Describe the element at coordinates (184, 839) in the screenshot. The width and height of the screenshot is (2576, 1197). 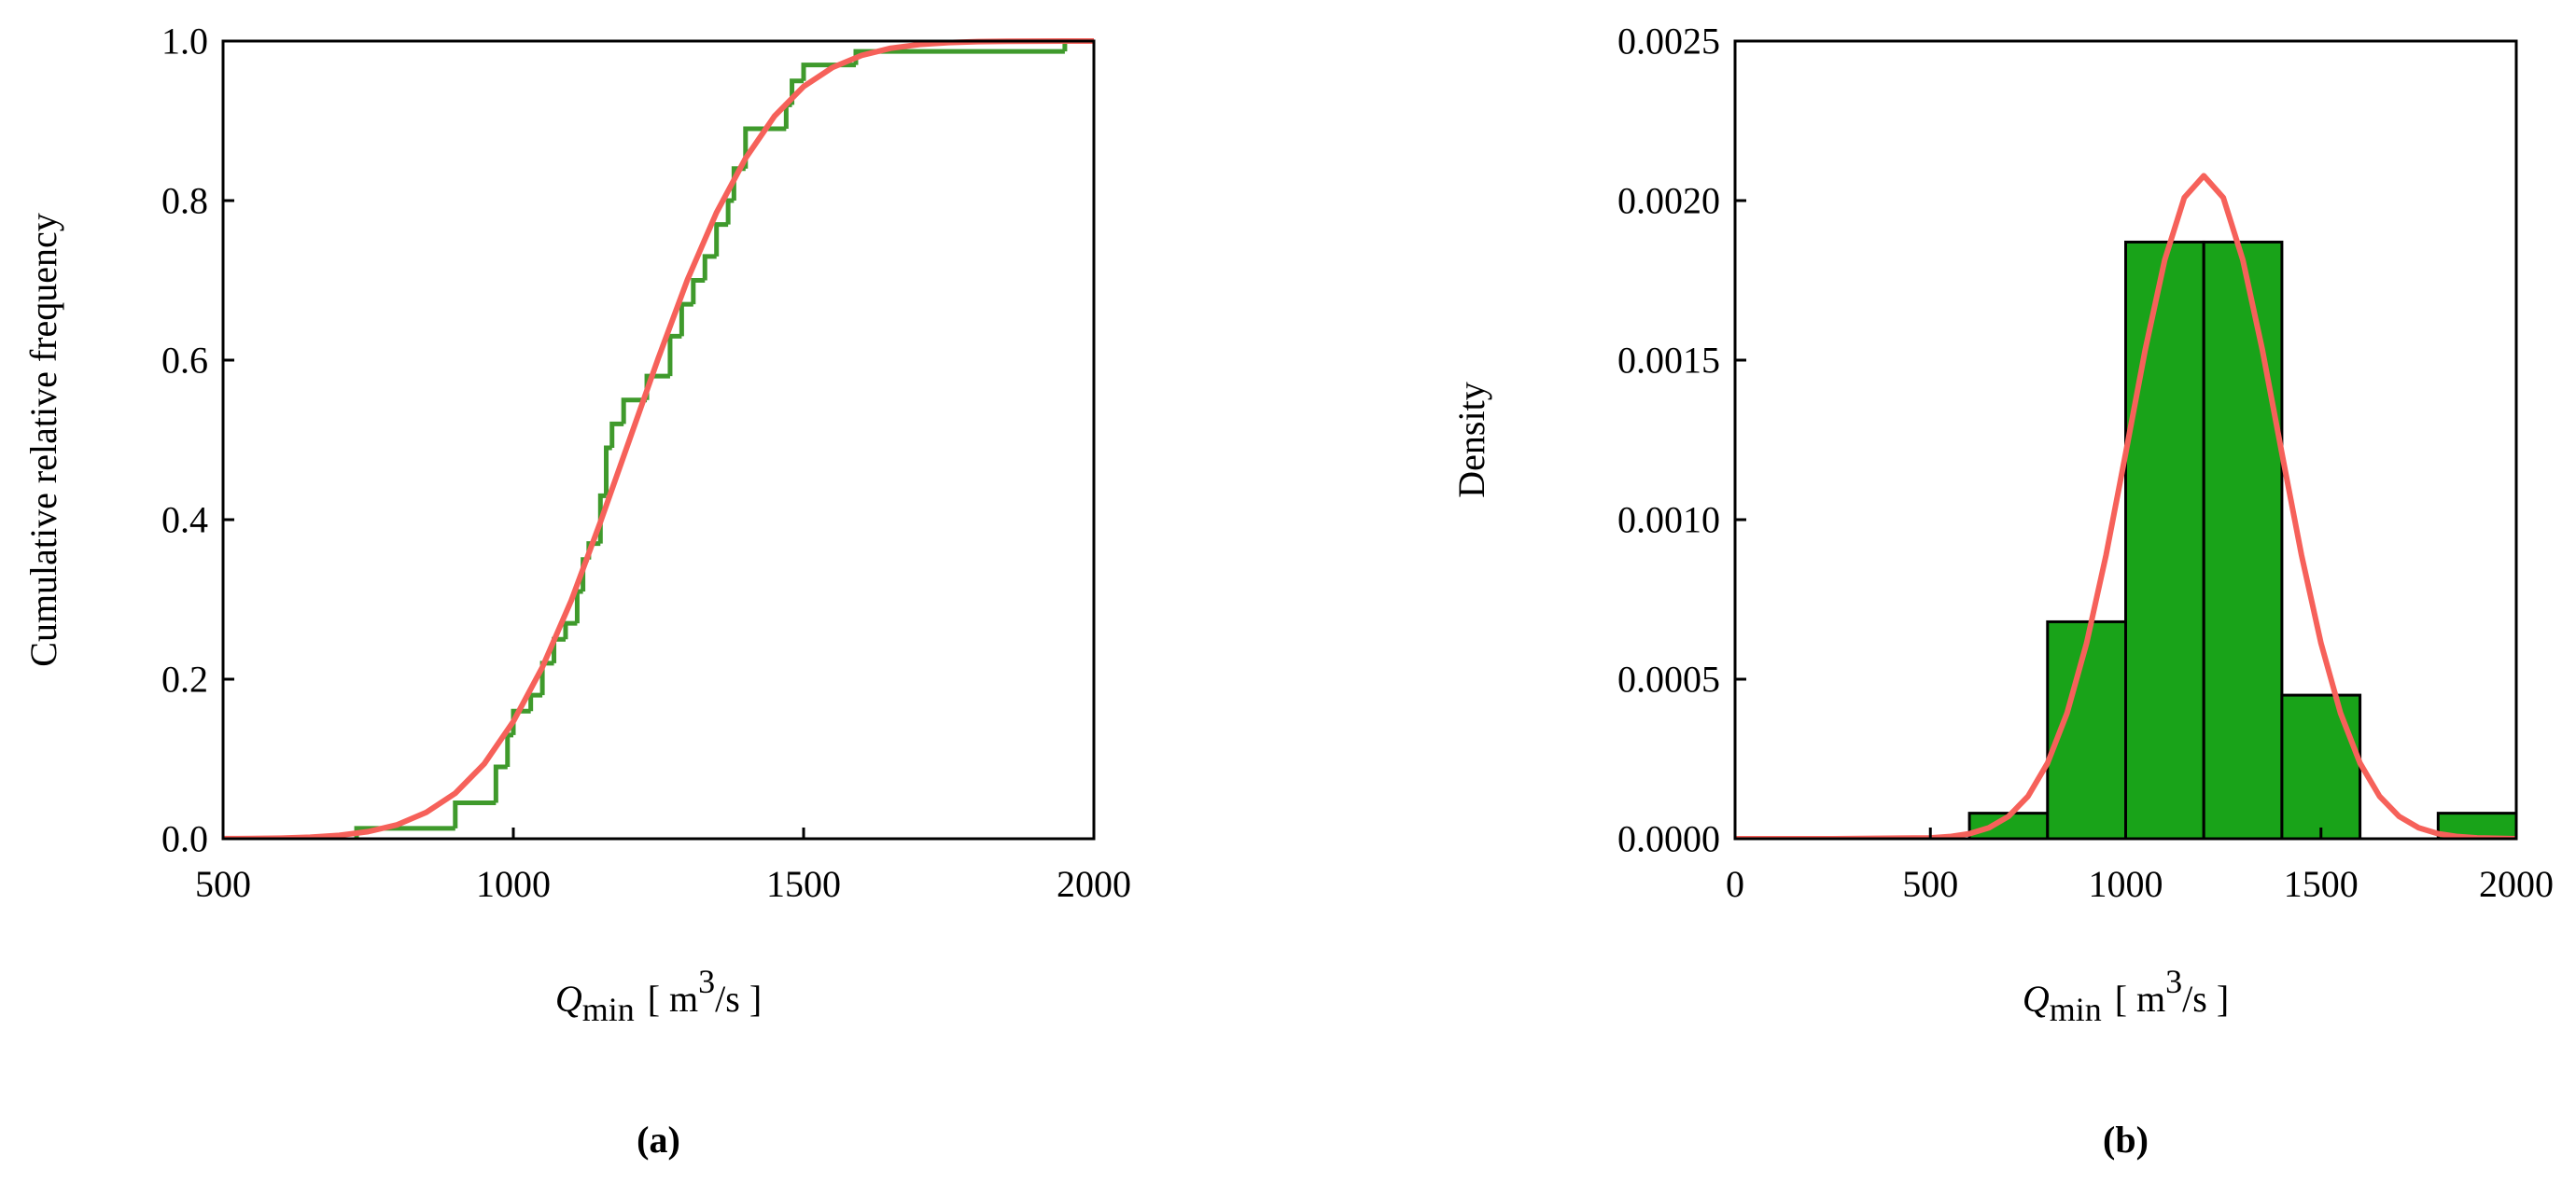
I see `y-tick-label: 0.0` at that location.